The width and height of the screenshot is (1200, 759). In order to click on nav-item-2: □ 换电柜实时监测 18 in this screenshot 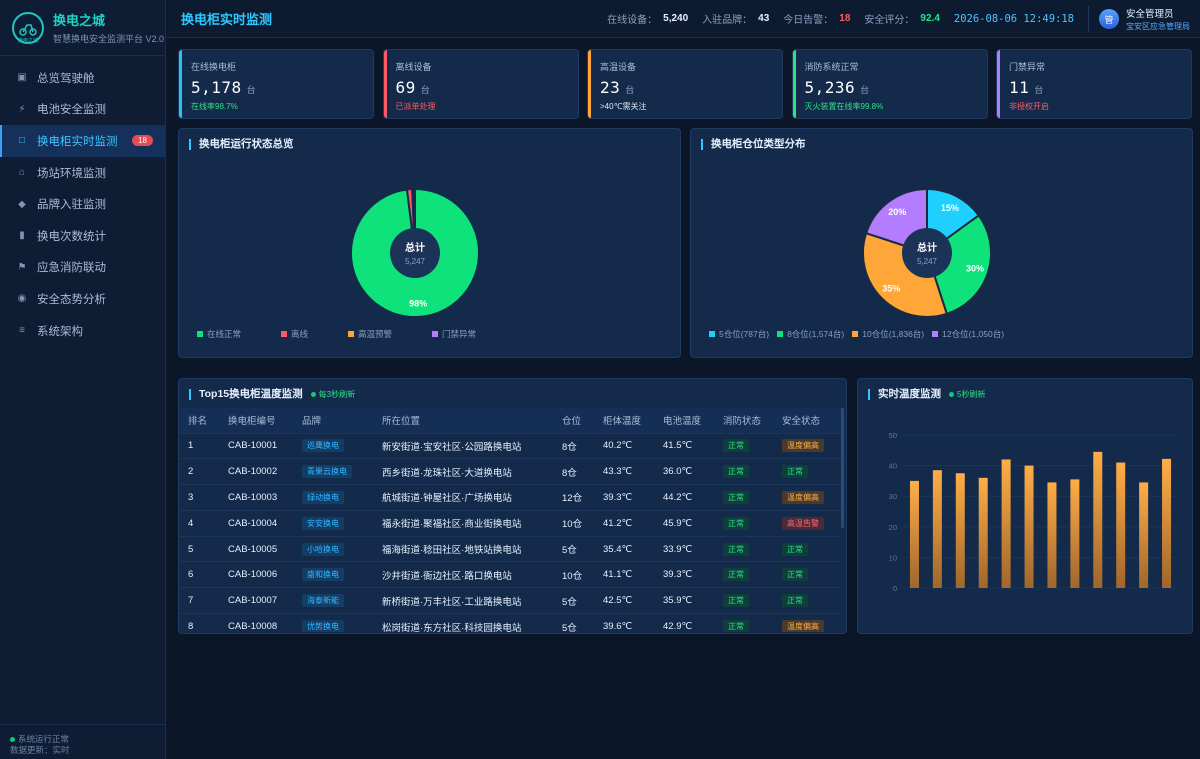, I will do `click(82, 141)`.